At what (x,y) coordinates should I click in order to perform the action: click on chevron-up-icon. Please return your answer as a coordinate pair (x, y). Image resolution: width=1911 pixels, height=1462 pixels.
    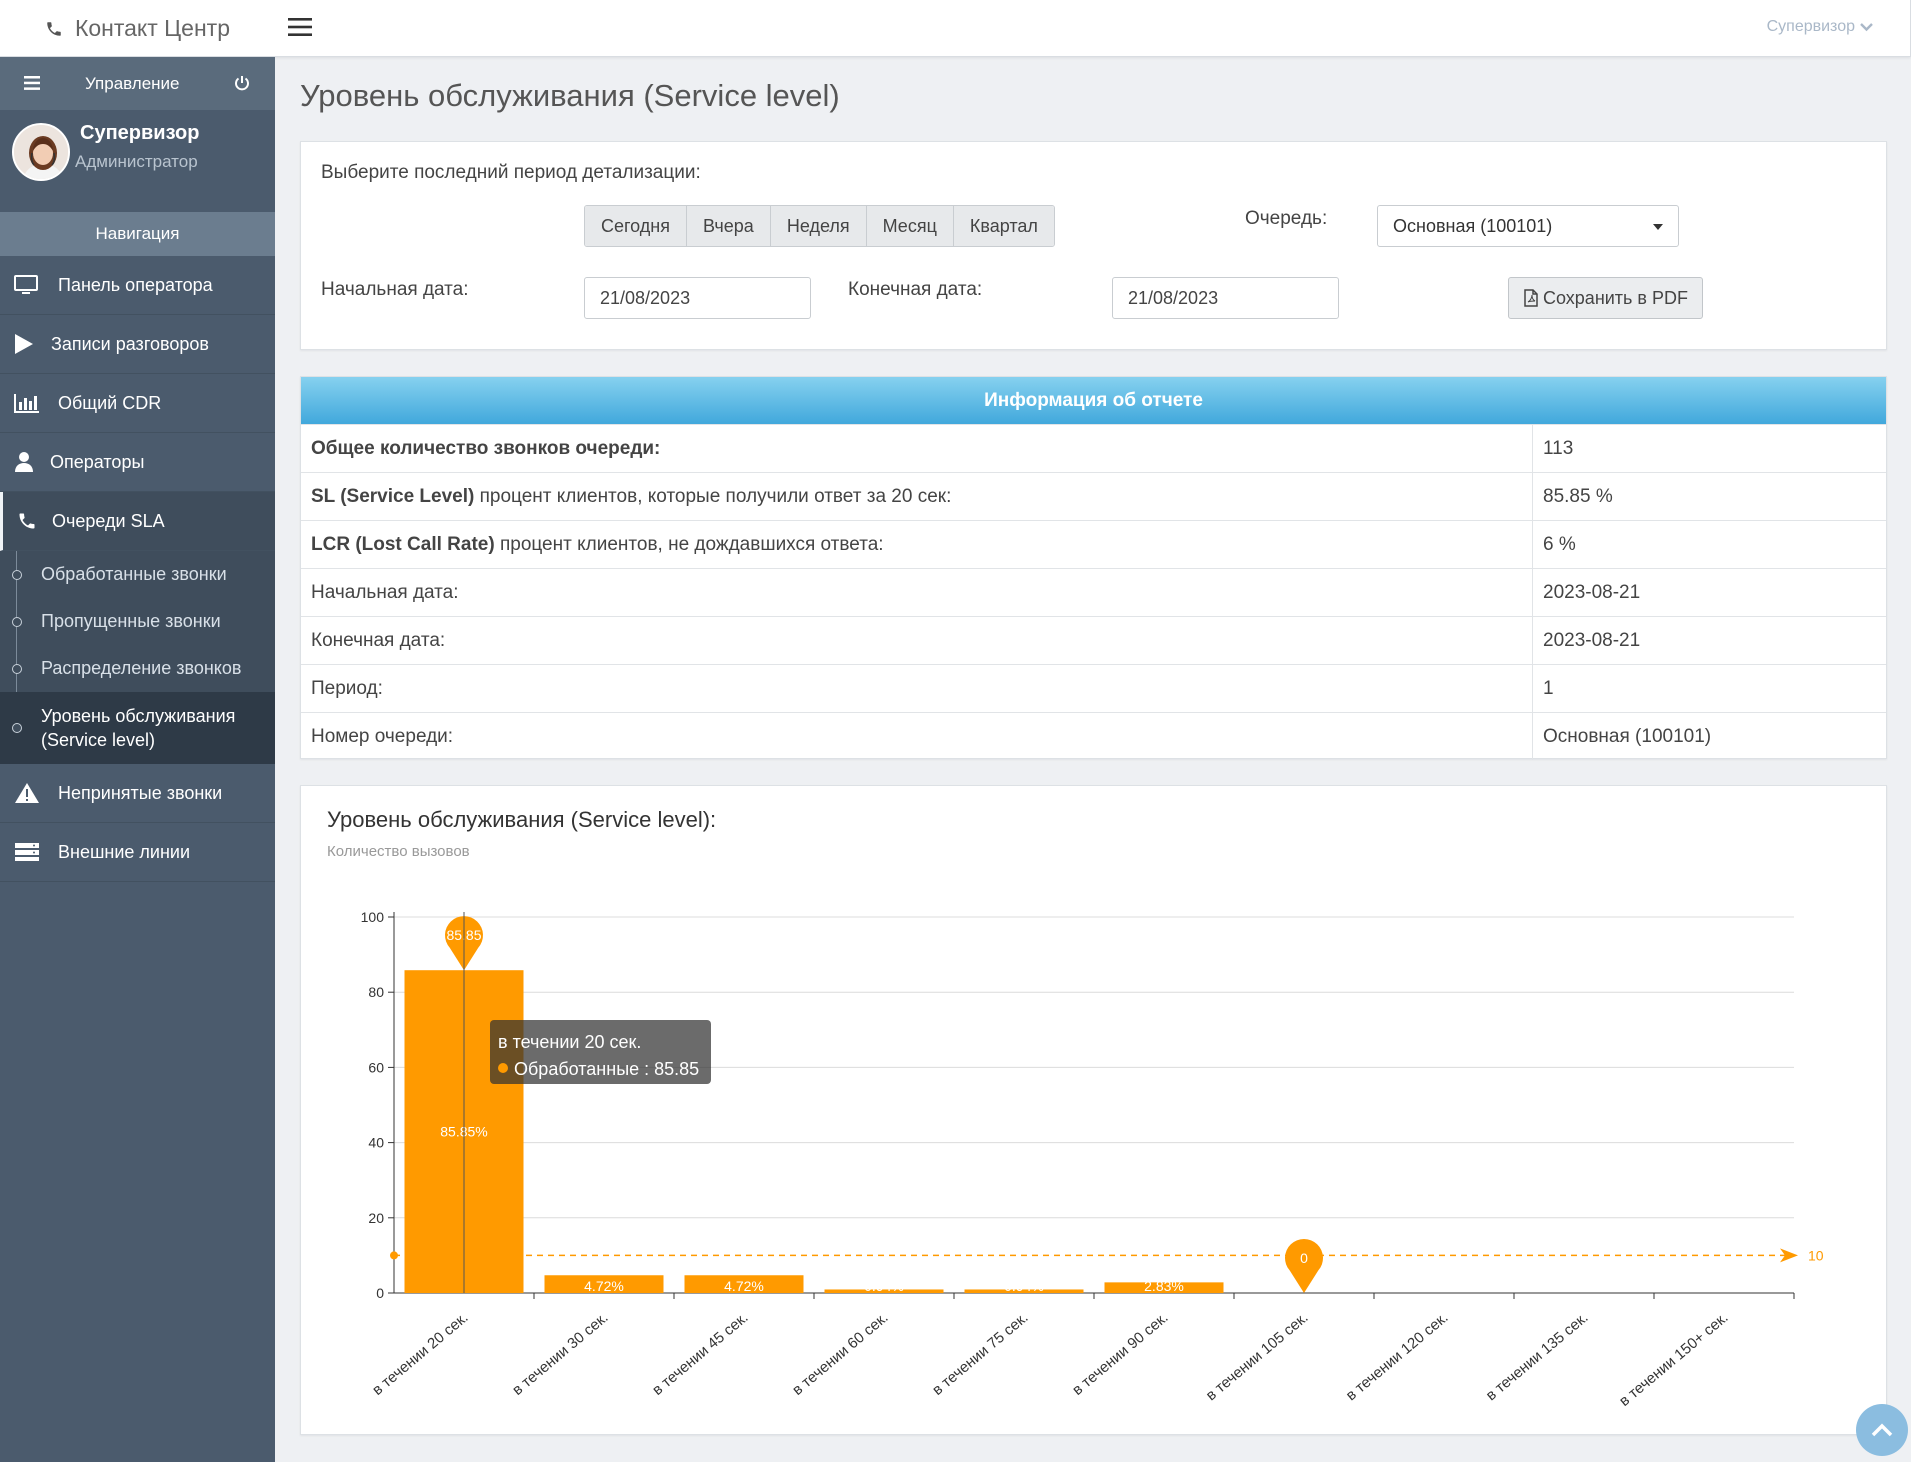
    Looking at the image, I should click on (1882, 1430).